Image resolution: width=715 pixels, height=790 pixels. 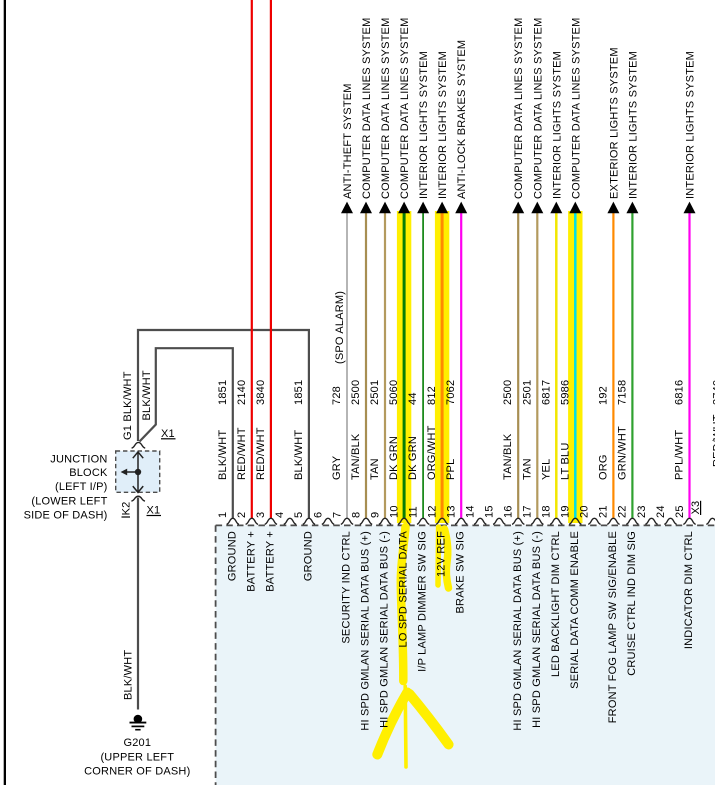 What do you see at coordinates (366, 631) in the screenshot?
I see `svg-text:HI SPD GMLAN SERIAL DATA BUS (: HI SPD GMLAN SERIAL DATA BUS (+)` at bounding box center [366, 631].